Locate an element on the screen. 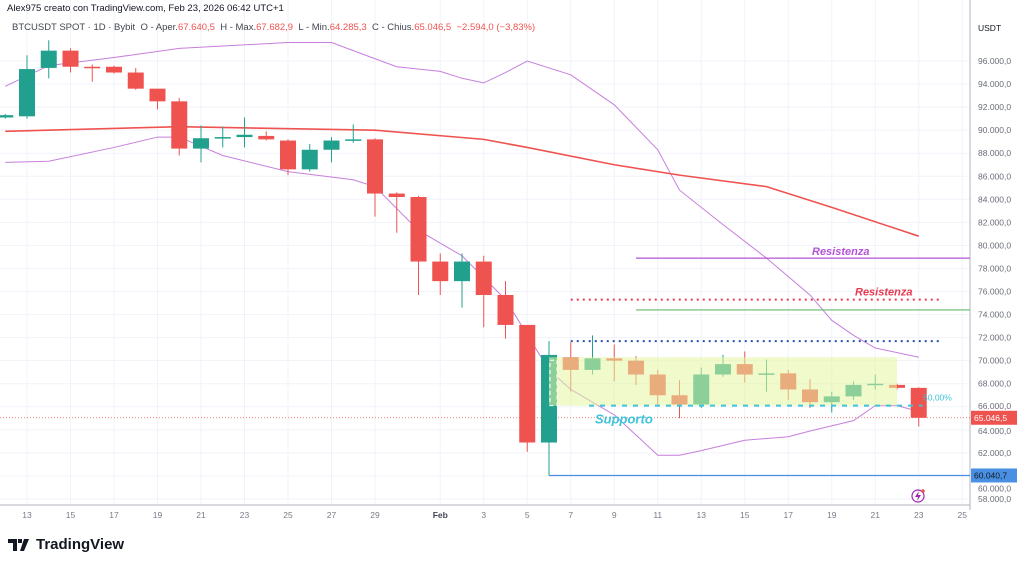  high-value: 67.682,9 is located at coordinates (275, 27).